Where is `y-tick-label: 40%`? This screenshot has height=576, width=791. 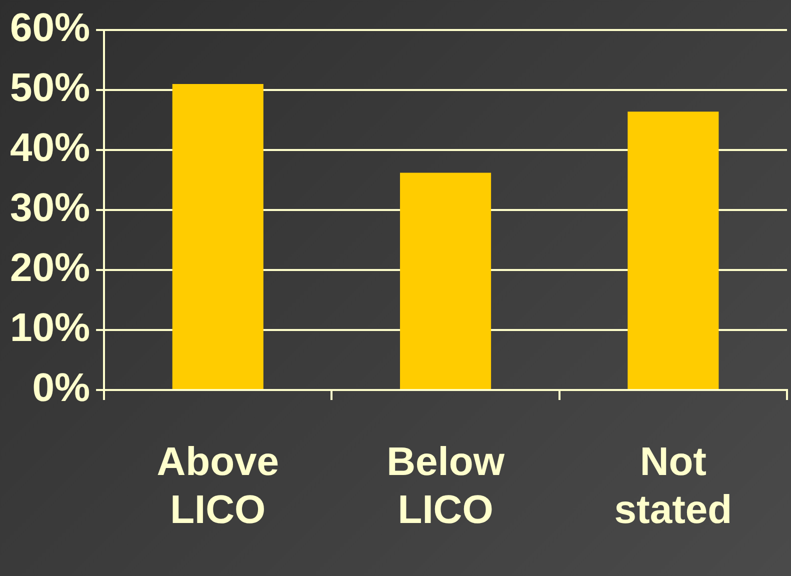
y-tick-label: 40% is located at coordinates (50, 148).